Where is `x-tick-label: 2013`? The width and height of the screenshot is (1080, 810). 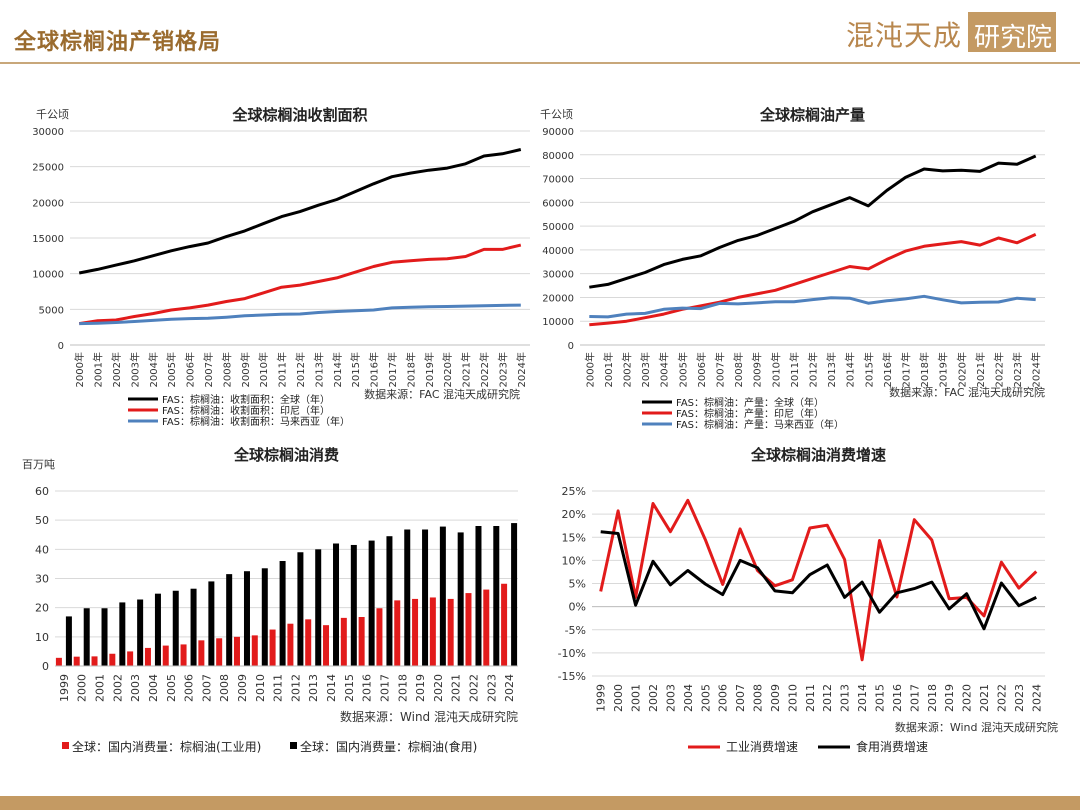
x-tick-label: 2013 is located at coordinates (313, 688).